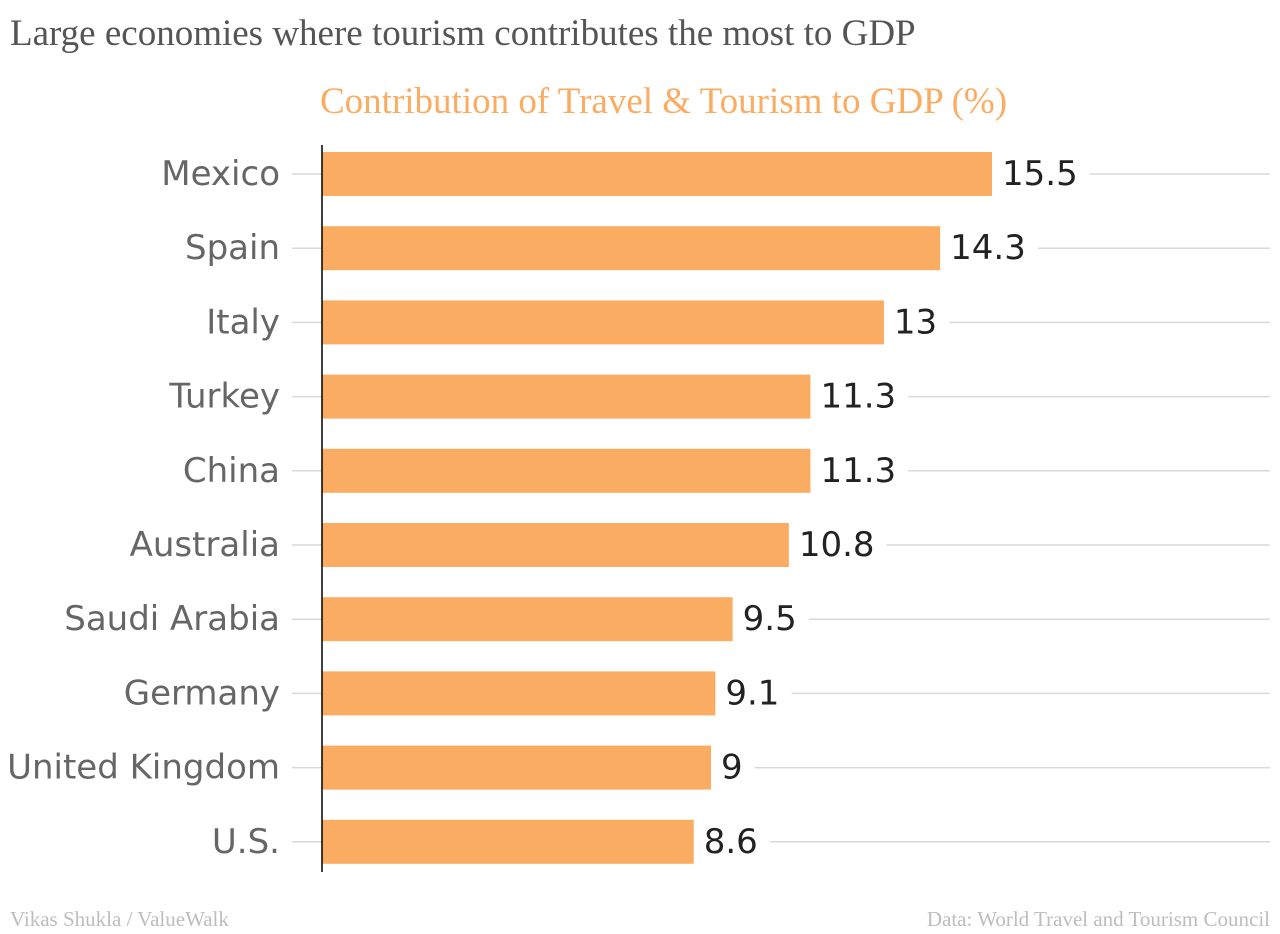 The height and width of the screenshot is (934, 1280). What do you see at coordinates (837, 545) in the screenshot?
I see `value-label: 10.8` at bounding box center [837, 545].